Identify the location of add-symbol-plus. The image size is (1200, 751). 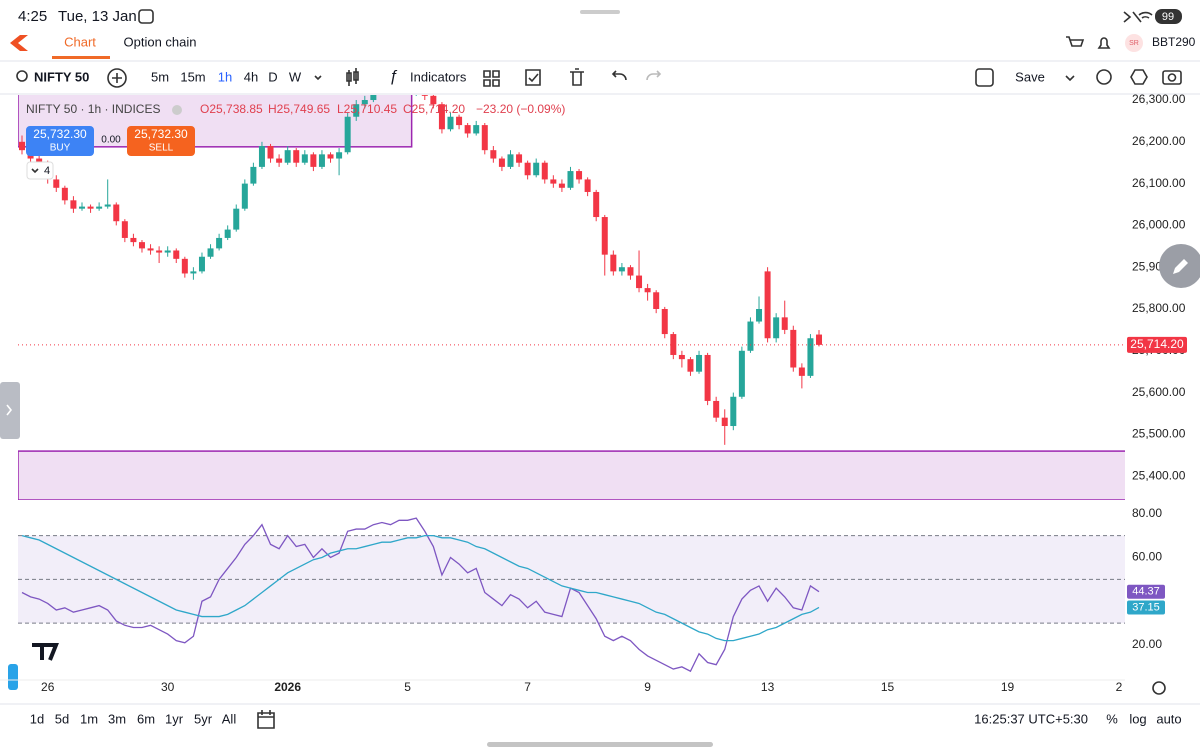
(117, 78).